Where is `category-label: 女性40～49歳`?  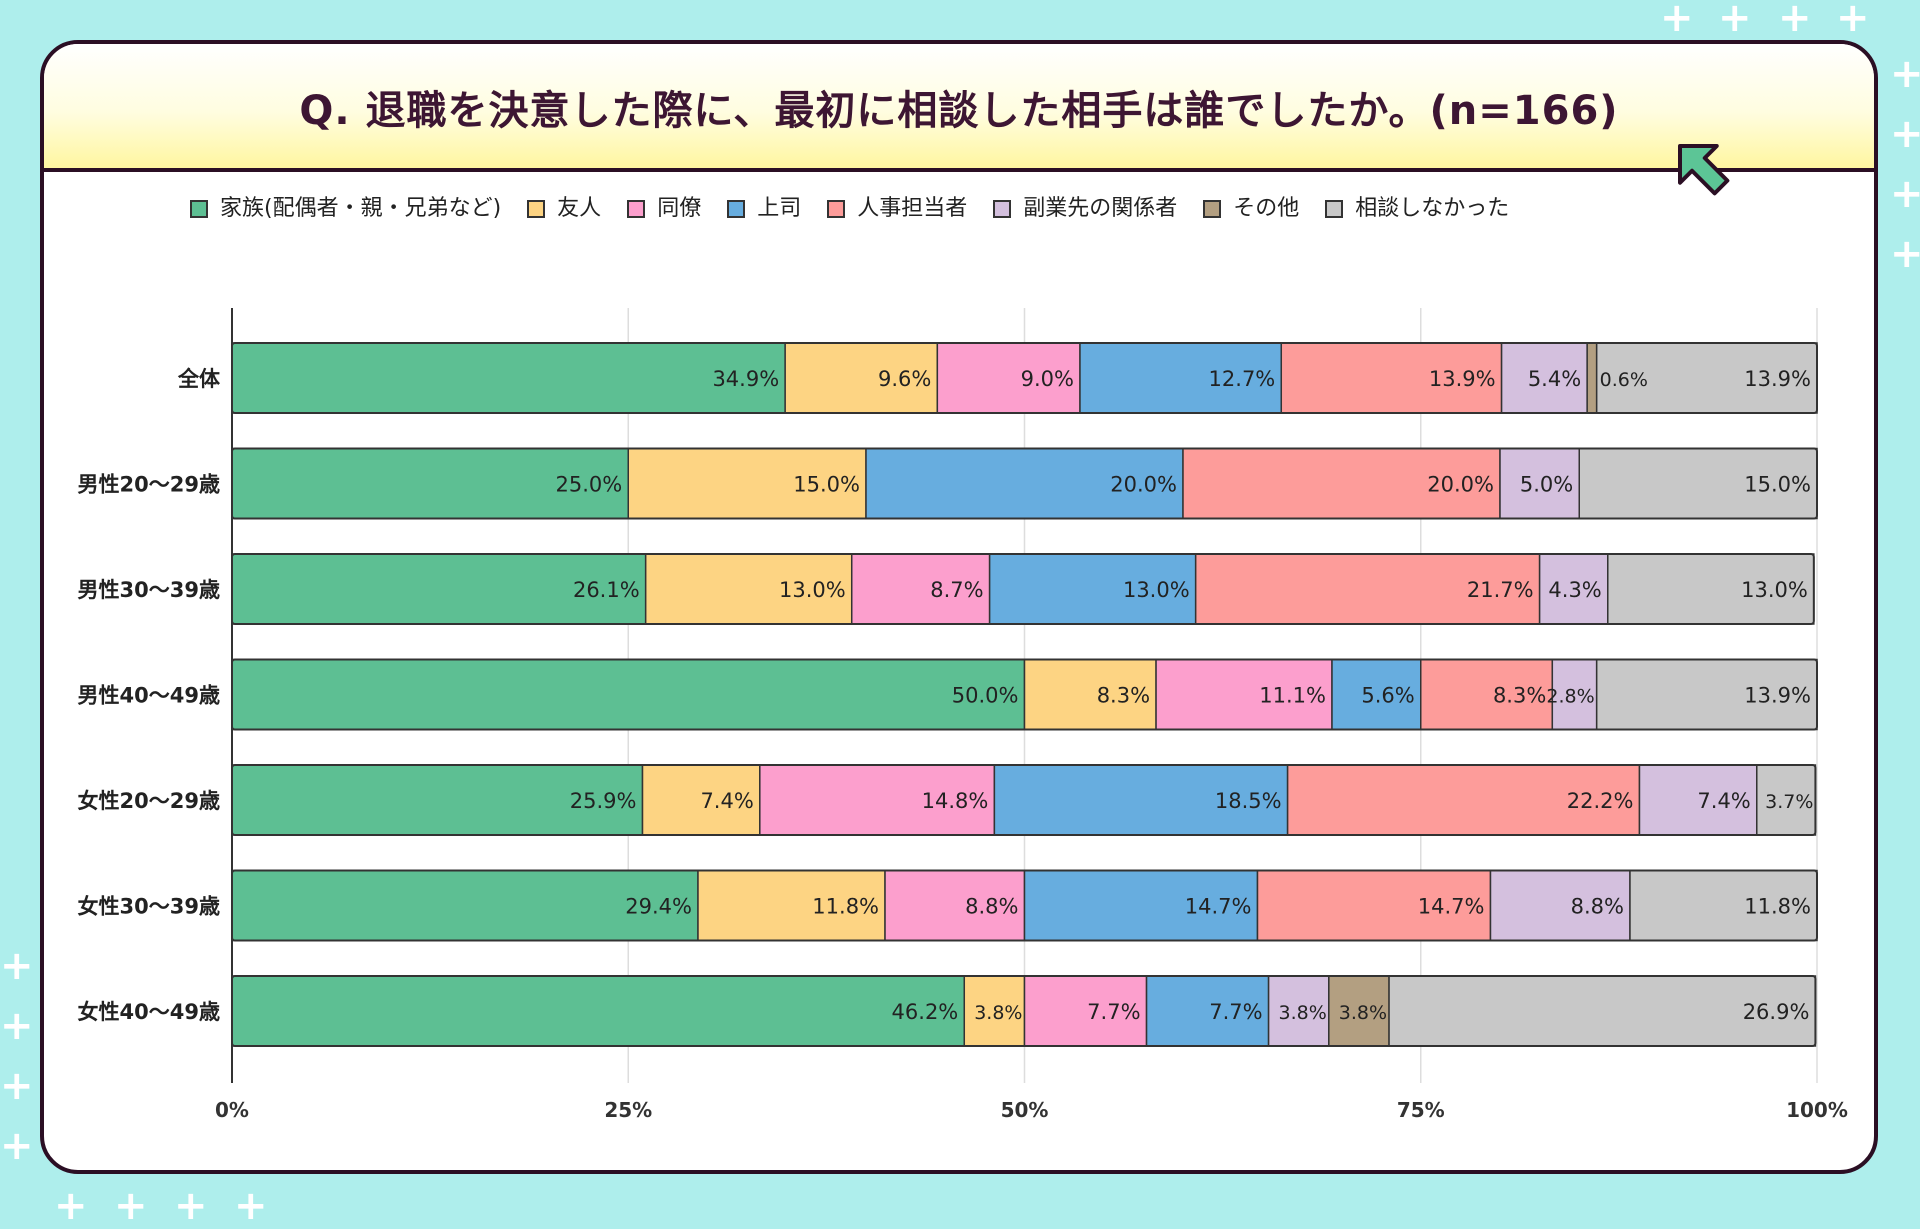 category-label: 女性40～49歳 is located at coordinates (149, 1012).